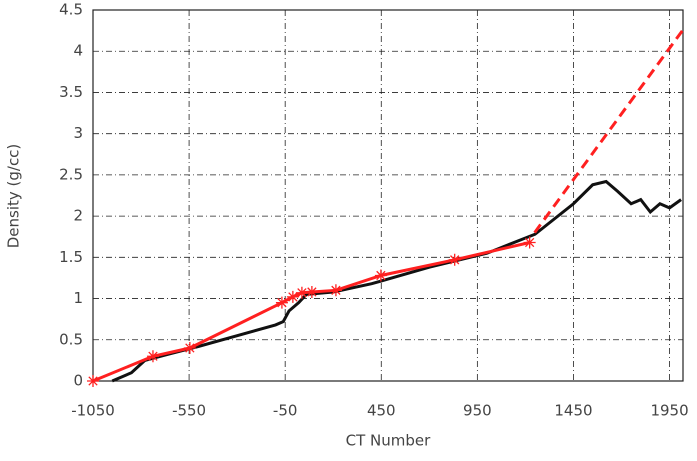  Describe the element at coordinates (78, 51) in the screenshot. I see `y-tick-label: 4` at that location.